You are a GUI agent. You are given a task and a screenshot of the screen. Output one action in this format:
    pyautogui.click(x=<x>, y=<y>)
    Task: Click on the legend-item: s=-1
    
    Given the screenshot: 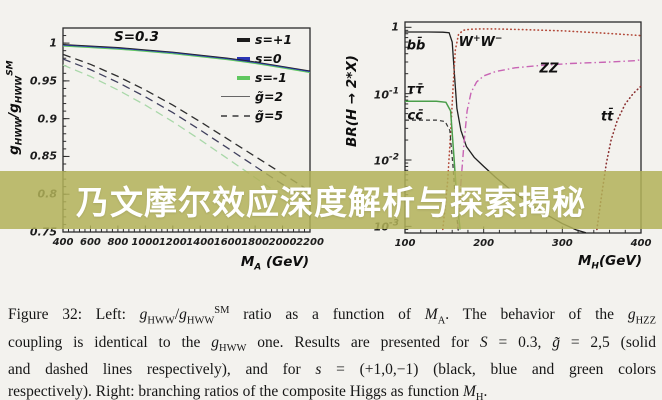 What is the action you would take?
    pyautogui.click(x=255, y=77)
    